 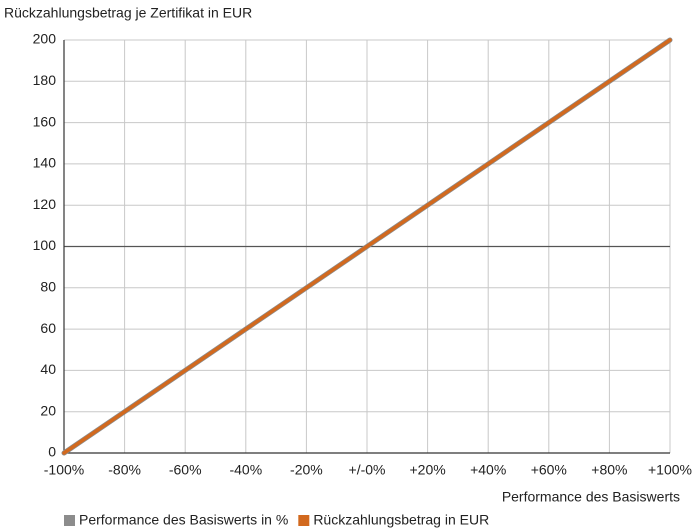 I want to click on x-tick-label: -60%, so click(x=185, y=470).